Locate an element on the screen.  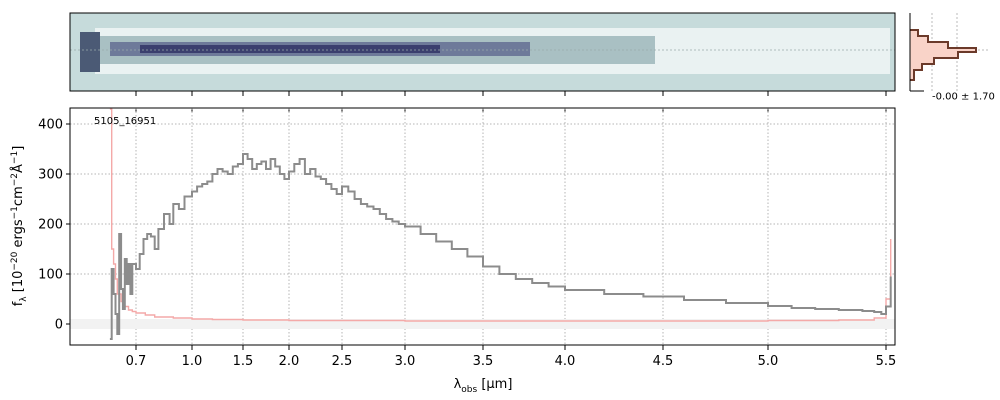
histogram-label: -0.00 ± 1.70 is located at coordinates (963, 96).